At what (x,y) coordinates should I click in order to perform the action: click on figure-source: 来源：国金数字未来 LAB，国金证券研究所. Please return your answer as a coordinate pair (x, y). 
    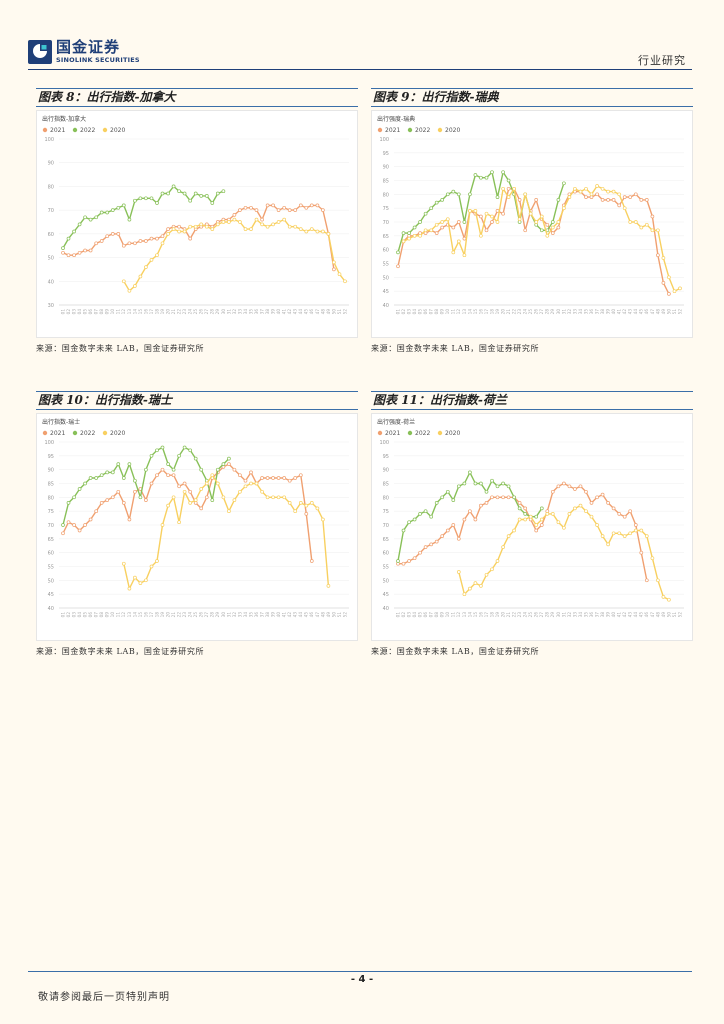
    Looking at the image, I should click on (120, 348).